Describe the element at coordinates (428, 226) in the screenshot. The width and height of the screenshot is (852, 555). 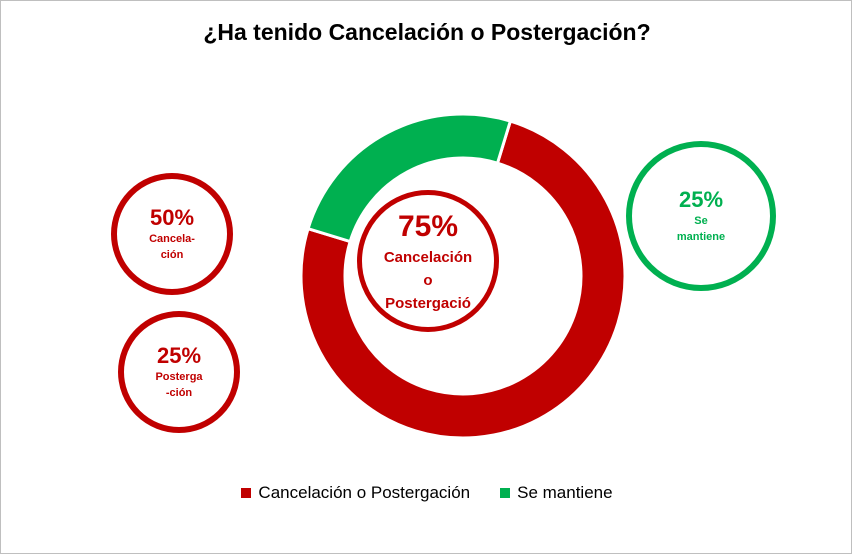
I see `center-percent: 75%` at that location.